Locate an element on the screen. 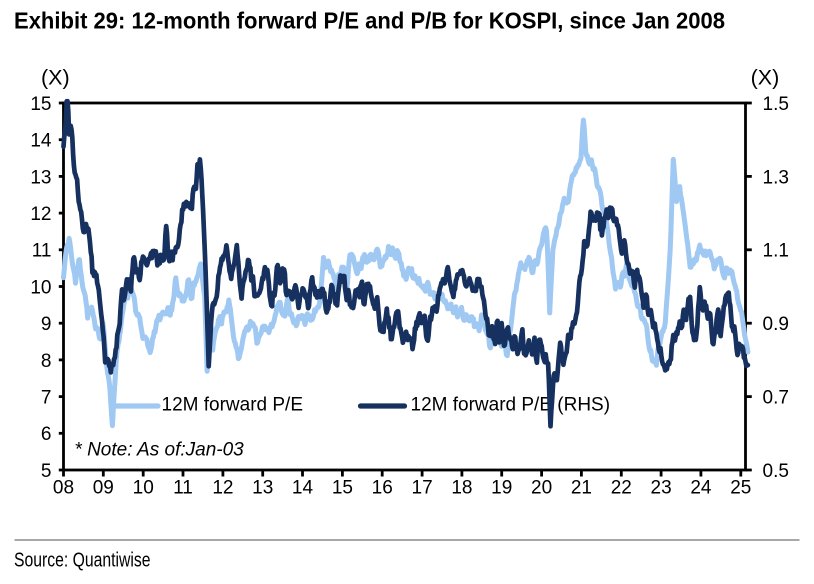 Image resolution: width=814 pixels, height=584 pixels. svg-text: 18 is located at coordinates (461, 487).